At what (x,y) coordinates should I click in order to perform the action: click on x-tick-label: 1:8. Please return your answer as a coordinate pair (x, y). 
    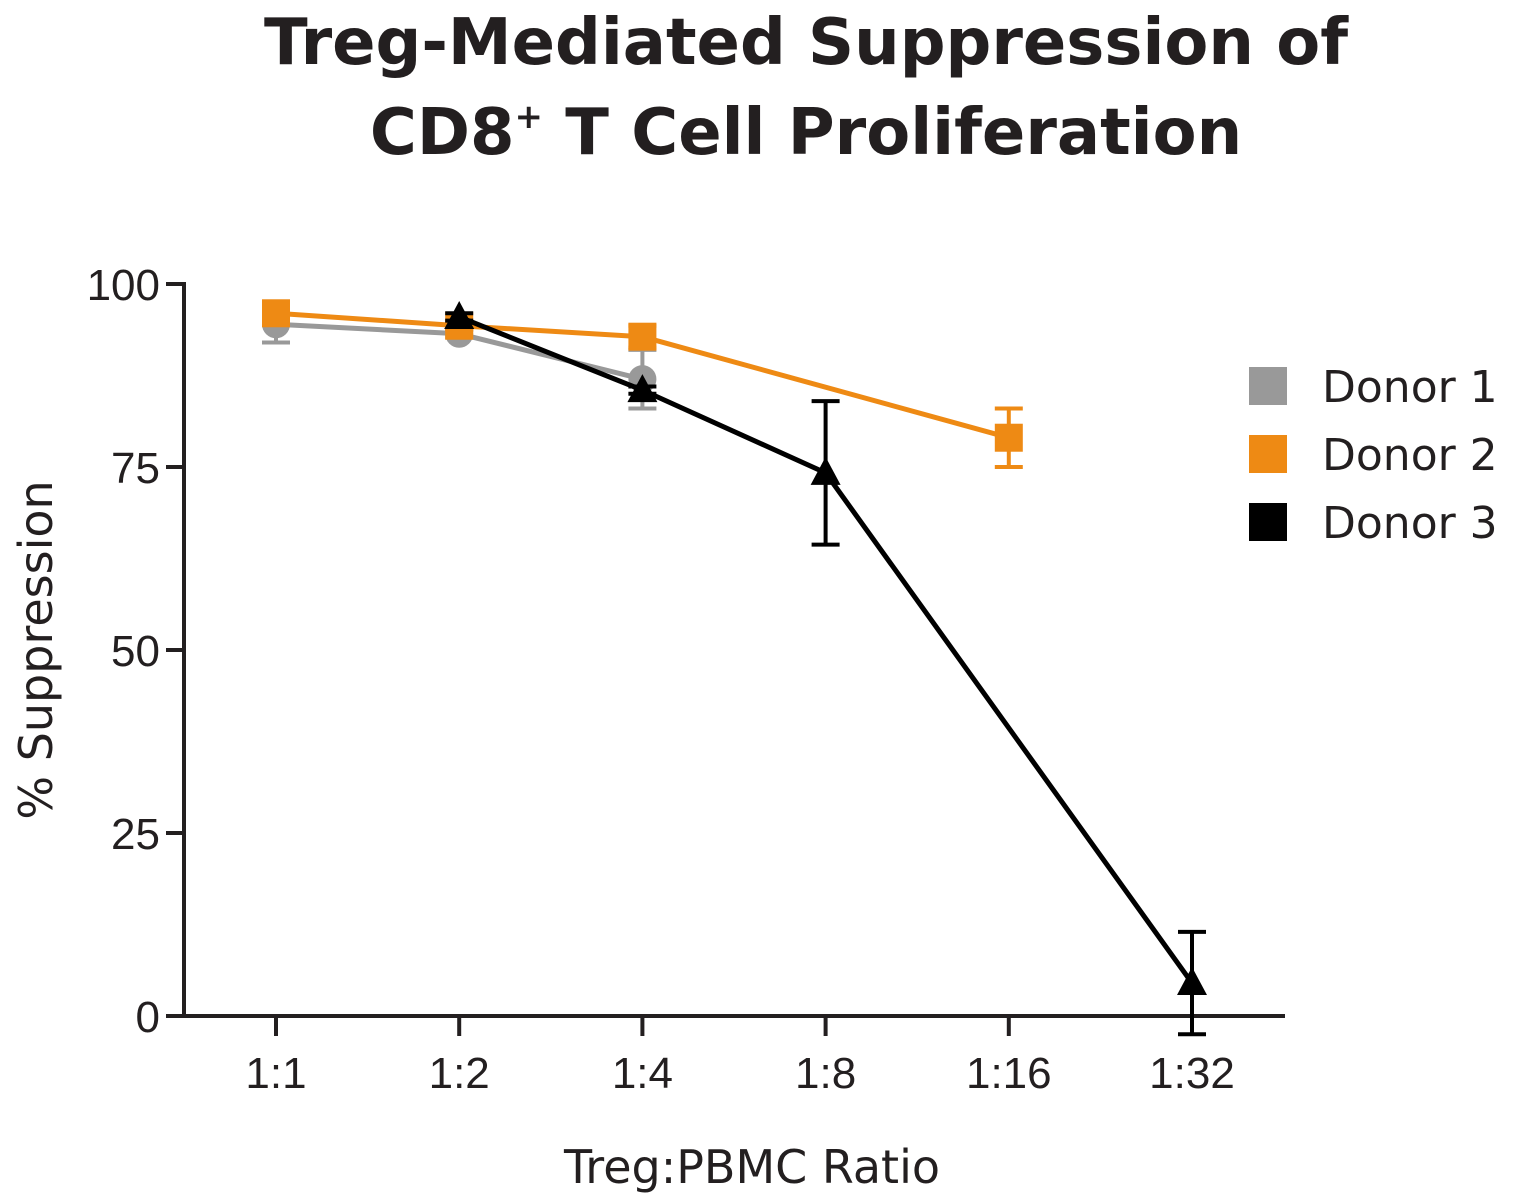
    Looking at the image, I should click on (825, 1073).